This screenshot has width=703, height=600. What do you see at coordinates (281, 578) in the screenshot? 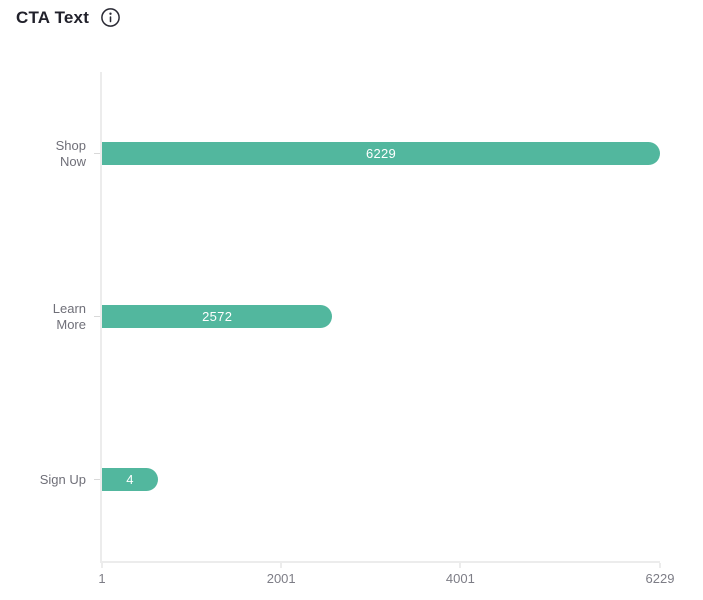
I see `x-axis-tick-label: 2001` at bounding box center [281, 578].